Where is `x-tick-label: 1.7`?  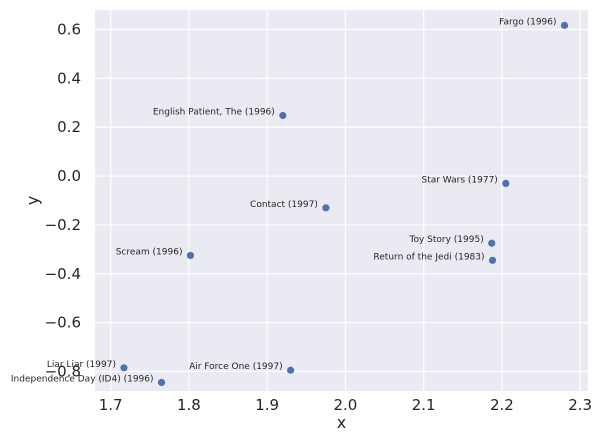
x-tick-label: 1.7 is located at coordinates (111, 405).